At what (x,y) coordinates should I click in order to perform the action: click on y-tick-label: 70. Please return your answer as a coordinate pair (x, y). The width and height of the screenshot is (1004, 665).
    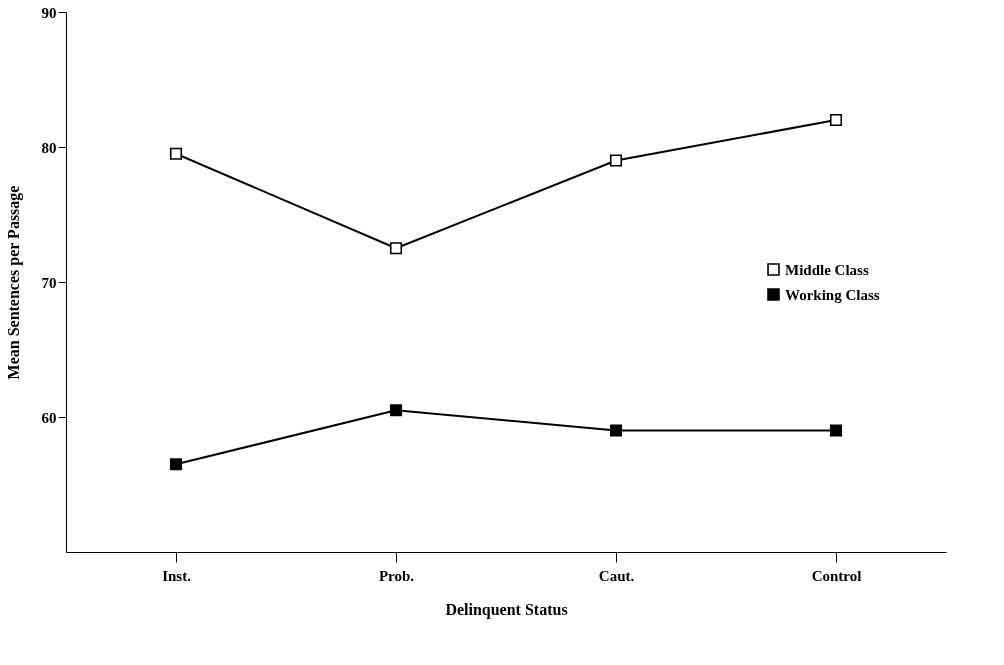
    Looking at the image, I should click on (49, 282).